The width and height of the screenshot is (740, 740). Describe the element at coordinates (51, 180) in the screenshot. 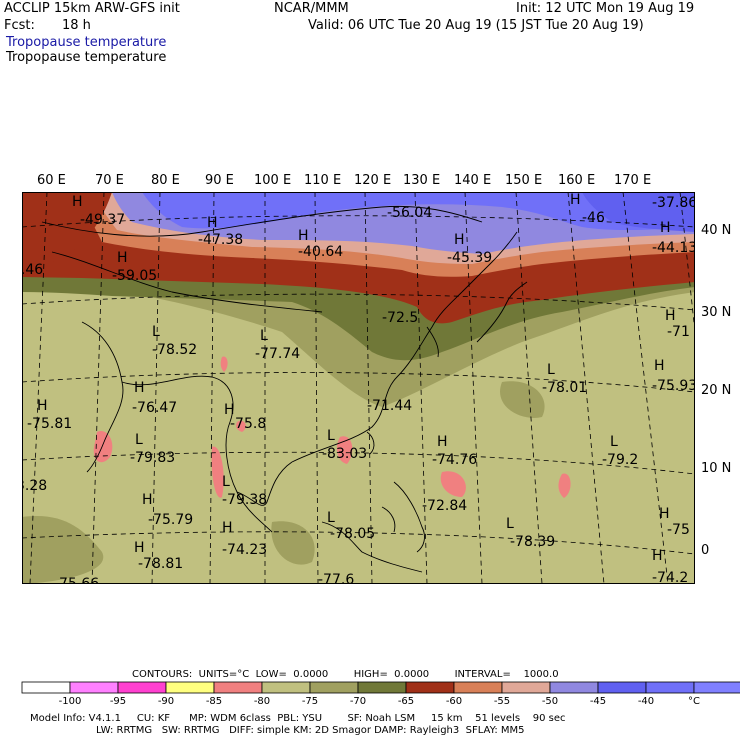

I see `lon-label: 60 E` at that location.